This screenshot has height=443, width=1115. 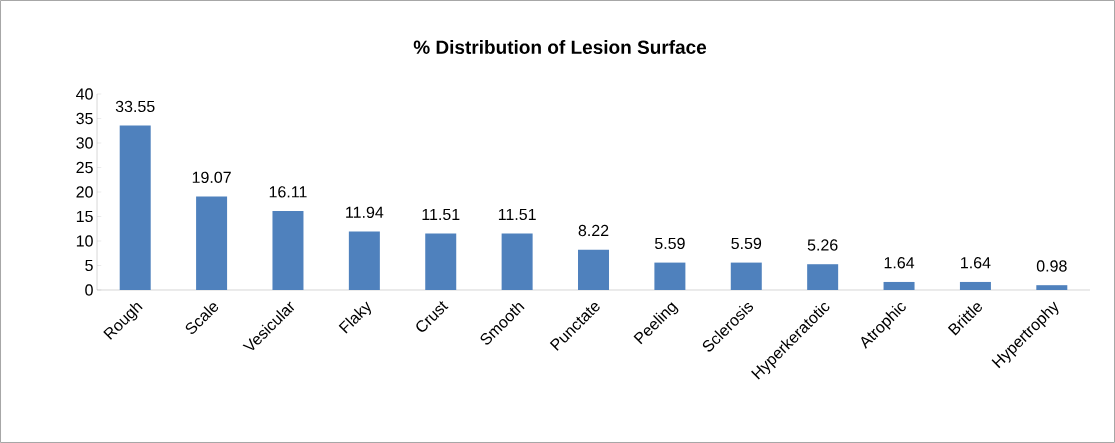 I want to click on y-tick-label: 35, so click(x=84, y=118).